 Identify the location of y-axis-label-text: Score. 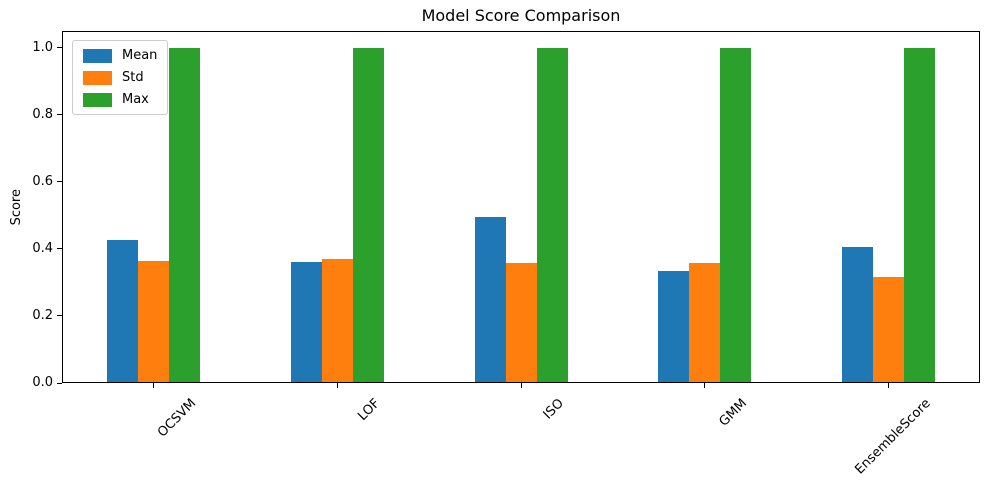
(16, 207).